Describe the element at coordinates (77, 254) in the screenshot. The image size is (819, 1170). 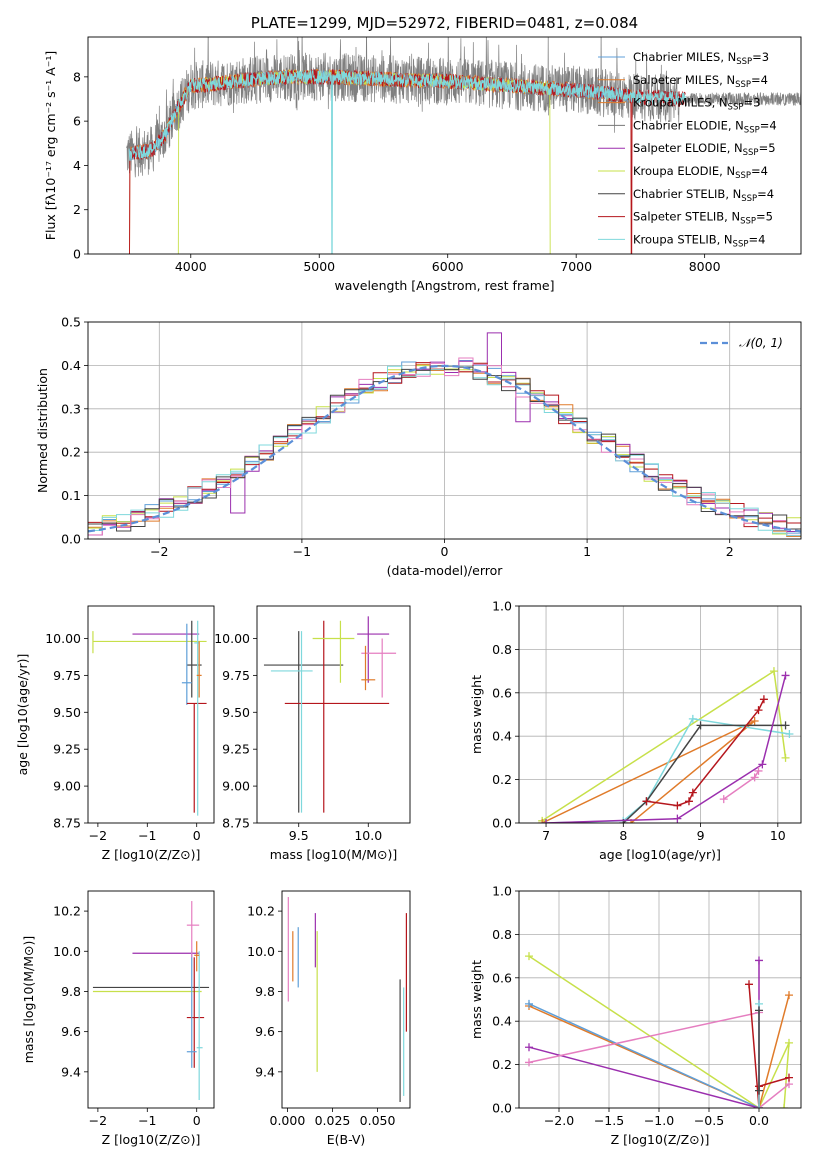
I see `y-tick-label: 0` at that location.